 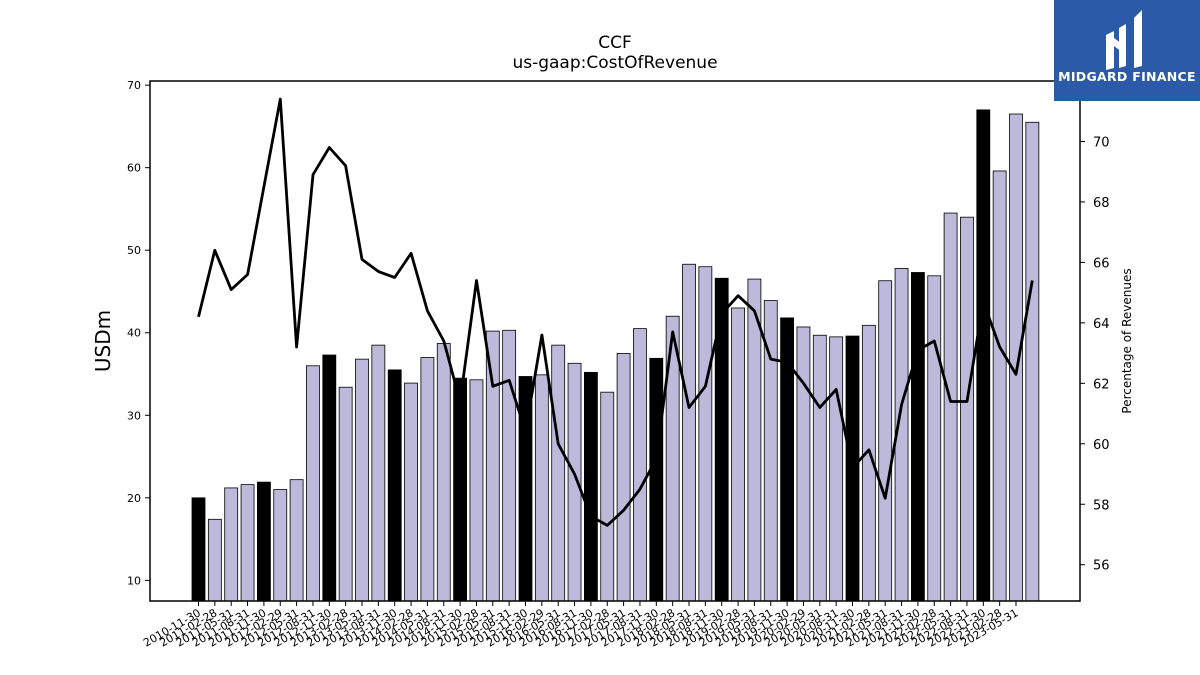 I want to click on left-axis: 10 20 30 40 50 60 70, so click(x=138, y=333).